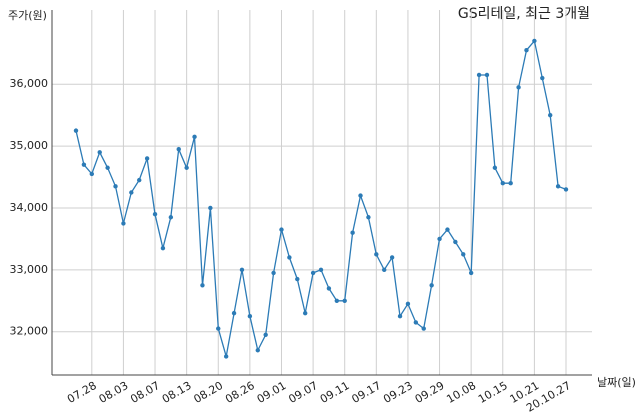 Image resolution: width=640 pixels, height=415 pixels. What do you see at coordinates (29, 269) in the screenshot?
I see `y-tick-label: 33,000` at bounding box center [29, 269].